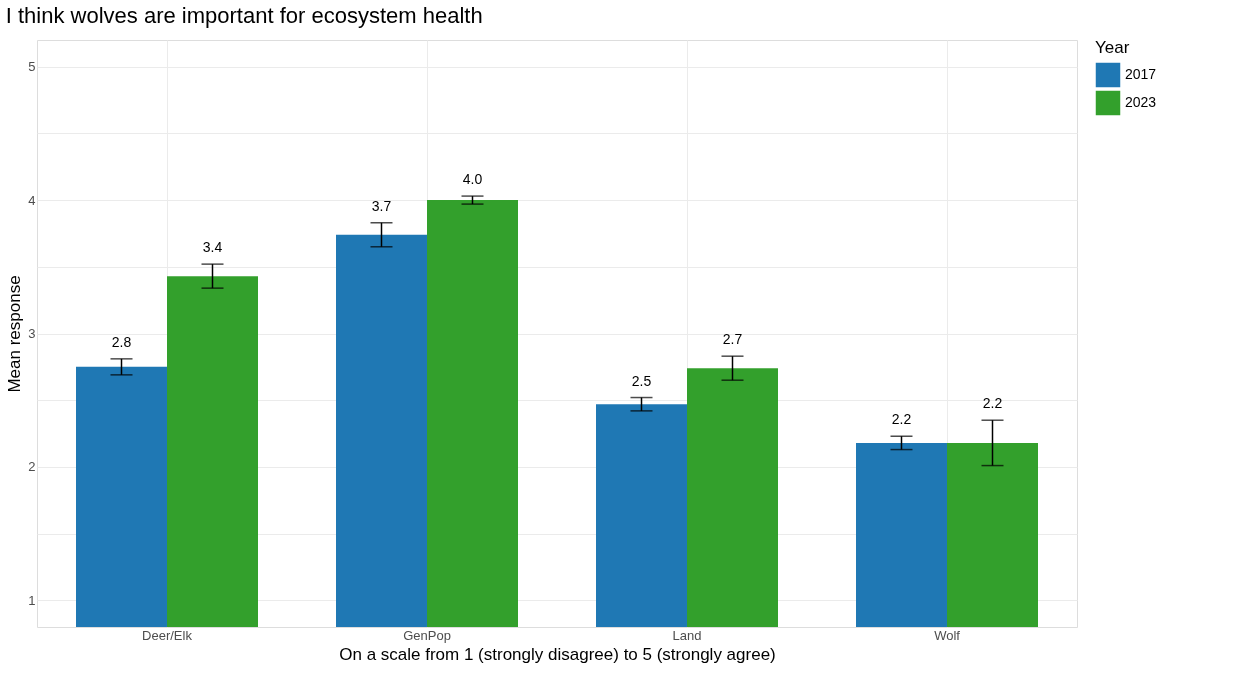 Image resolution: width=1238 pixels, height=679 pixels. What do you see at coordinates (427, 635) in the screenshot?
I see `x-tick-label: GenPop` at bounding box center [427, 635].